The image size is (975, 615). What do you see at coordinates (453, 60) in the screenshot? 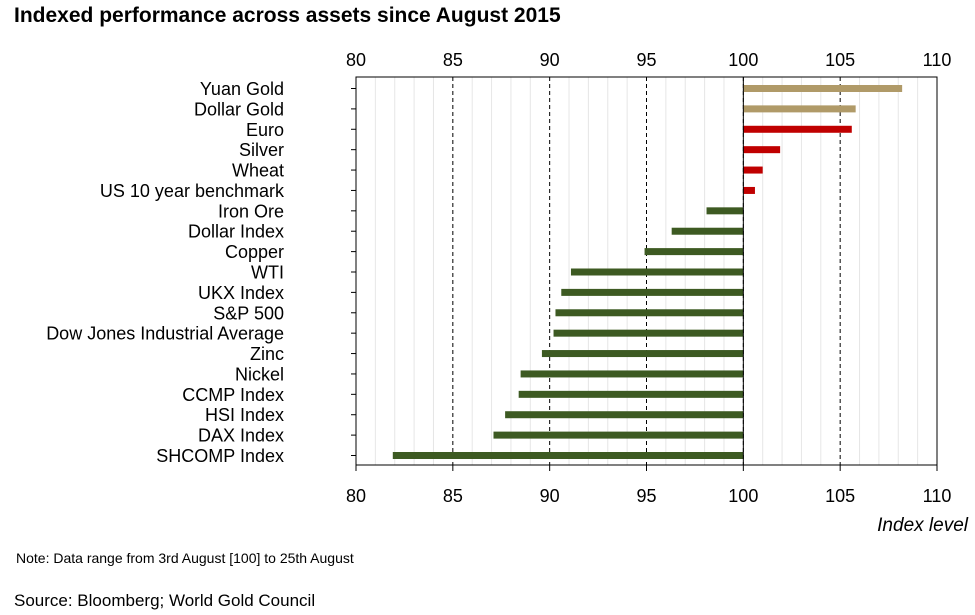
I see `top-tick-label: 85` at bounding box center [453, 60].